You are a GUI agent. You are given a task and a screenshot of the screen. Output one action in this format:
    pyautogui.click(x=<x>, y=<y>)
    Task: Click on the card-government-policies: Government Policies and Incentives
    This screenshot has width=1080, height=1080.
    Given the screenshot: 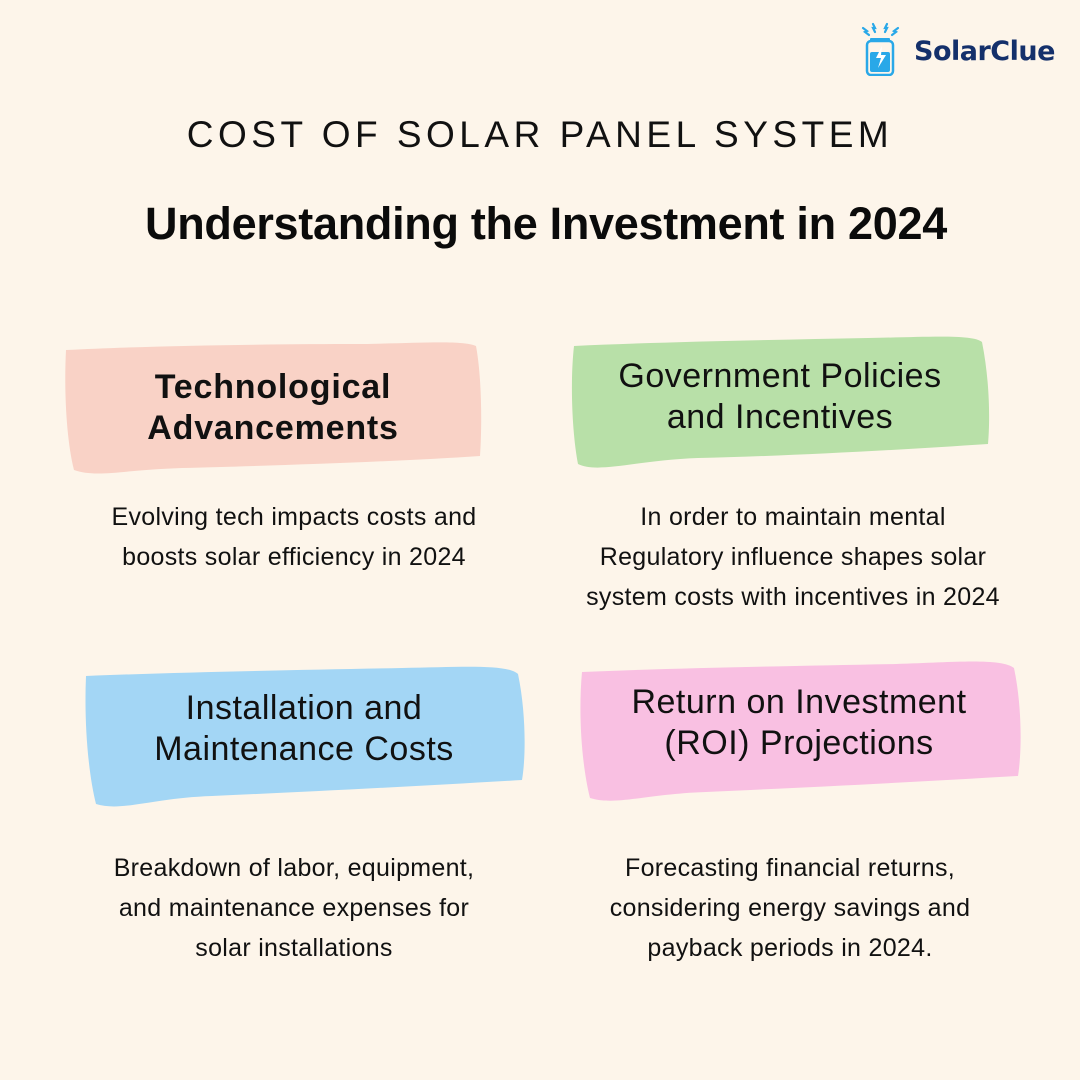 What is the action you would take?
    pyautogui.click(x=780, y=403)
    